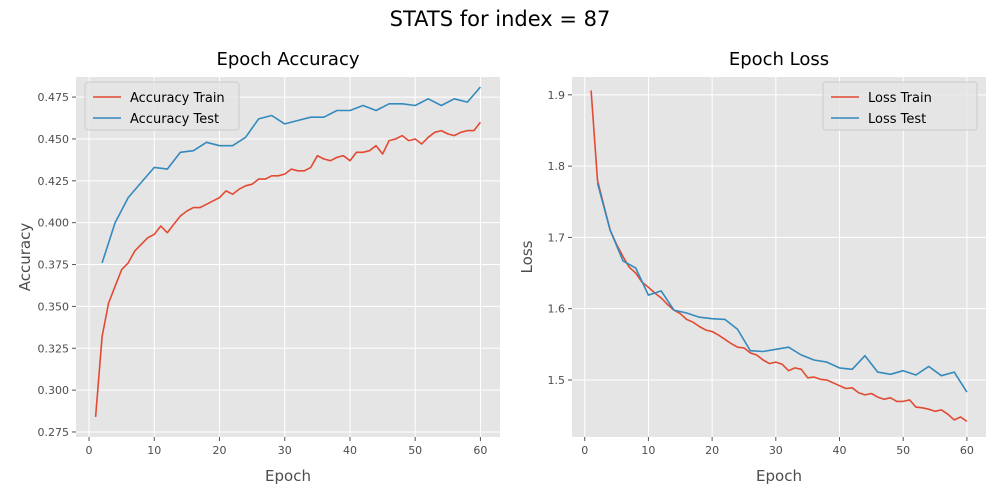 This screenshot has height=500, width=1000. I want to click on y-tick-label: 0.300, so click(54, 390).